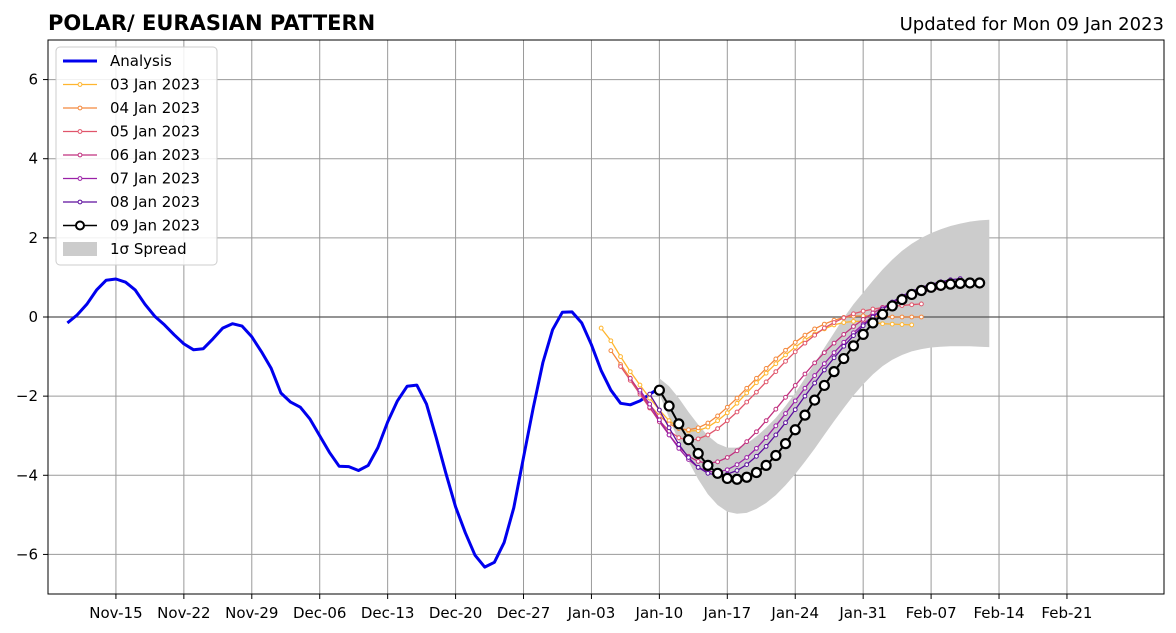 Image resolution: width=1176 pixels, height=633 pixels. What do you see at coordinates (320, 613) in the screenshot?
I see `x-tick-label: Dec-06` at bounding box center [320, 613].